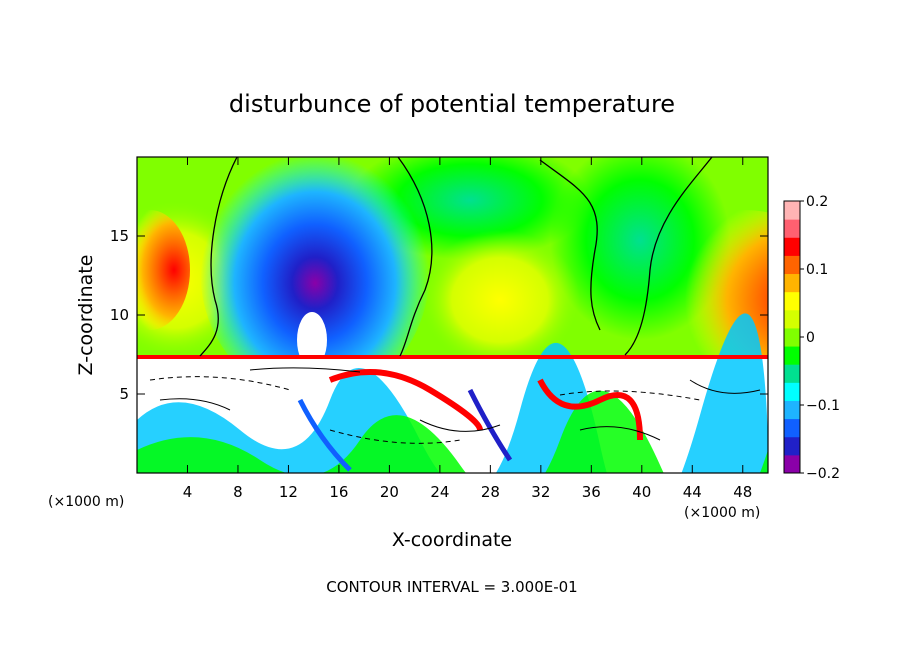 The image size is (904, 654). I want to click on field-region-yellow-center, so click(500, 300).